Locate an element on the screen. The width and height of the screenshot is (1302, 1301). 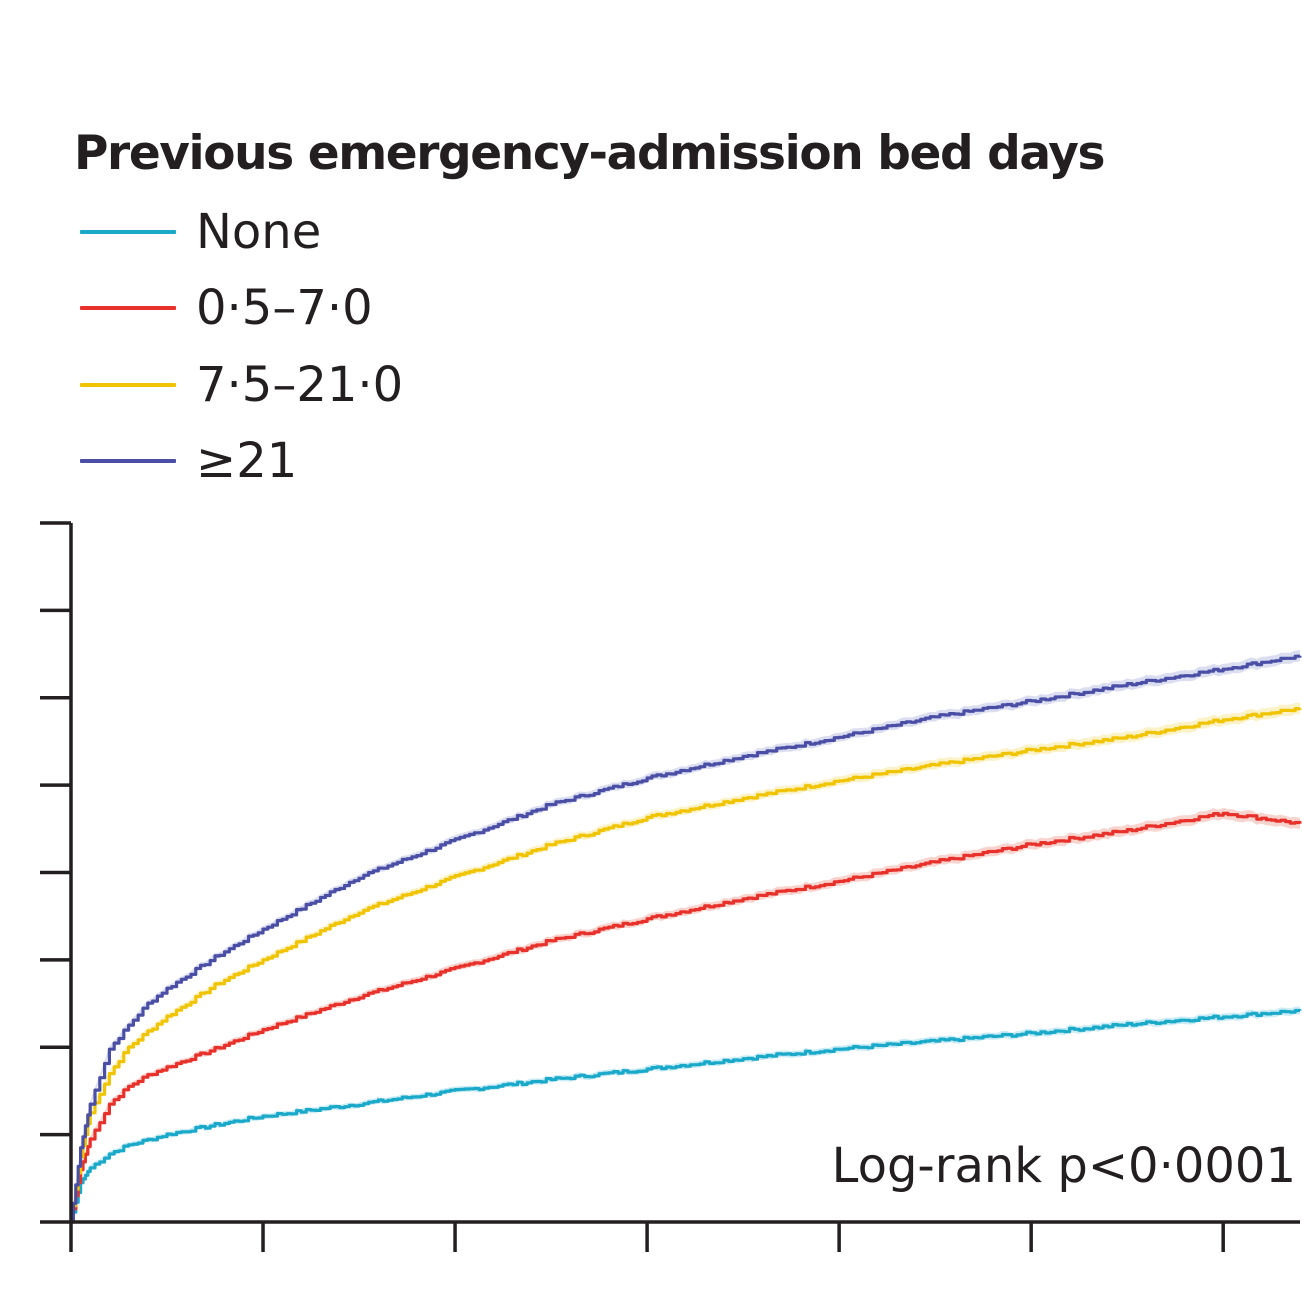
legend-item: None is located at coordinates (200, 232).